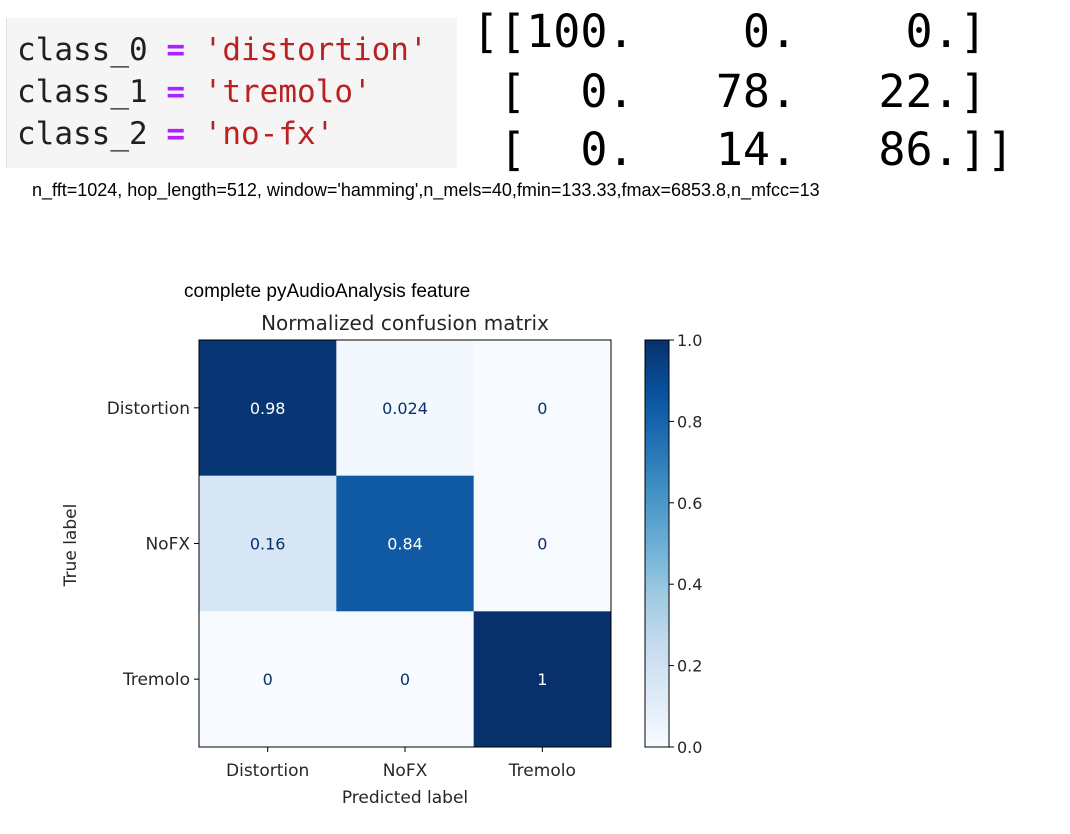  Describe the element at coordinates (167, 545) in the screenshot. I see `y-tick-label: NoFX` at that location.